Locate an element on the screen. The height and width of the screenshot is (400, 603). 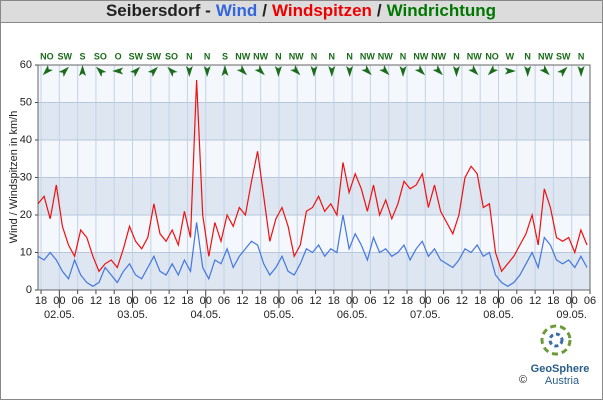
day-label: 04.05. is located at coordinates (205, 315).